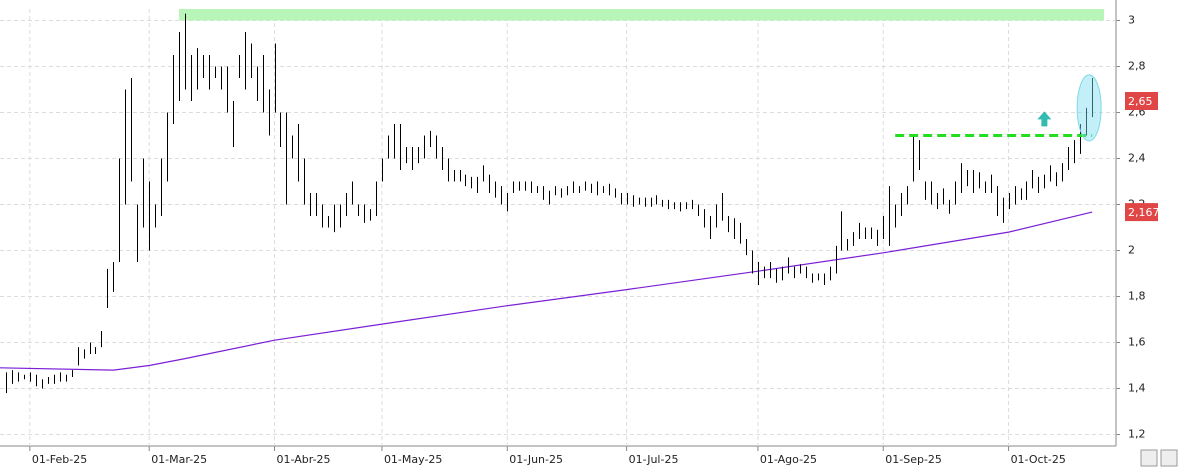  What do you see at coordinates (913, 459) in the screenshot?
I see `x-tick-label: 01-Sep-25` at bounding box center [913, 459].